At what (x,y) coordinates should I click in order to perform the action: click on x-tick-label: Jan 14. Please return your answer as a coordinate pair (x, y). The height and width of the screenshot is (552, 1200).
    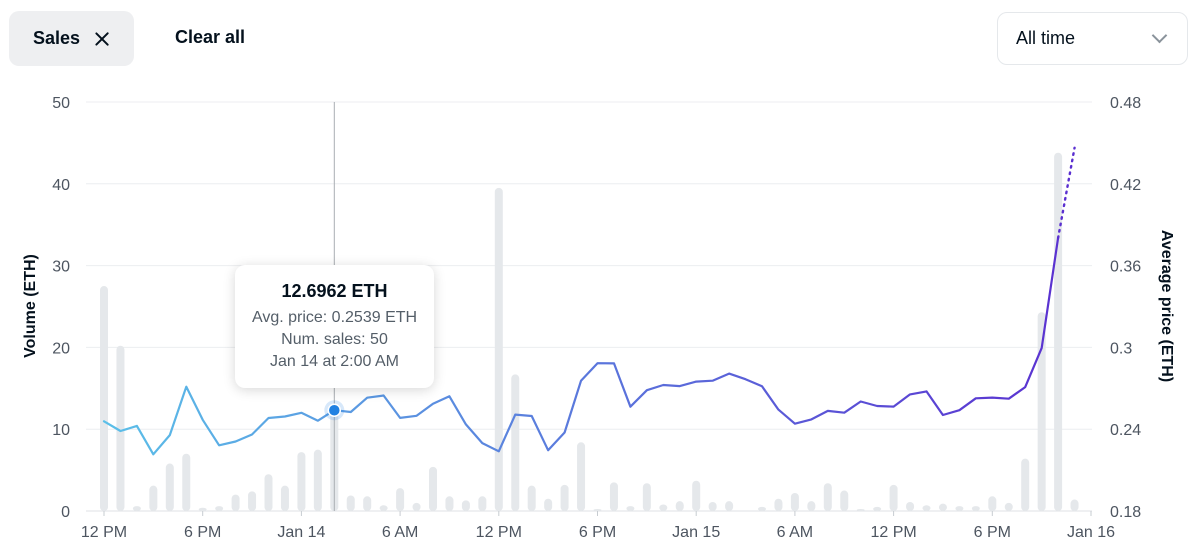
    Looking at the image, I should click on (301, 532).